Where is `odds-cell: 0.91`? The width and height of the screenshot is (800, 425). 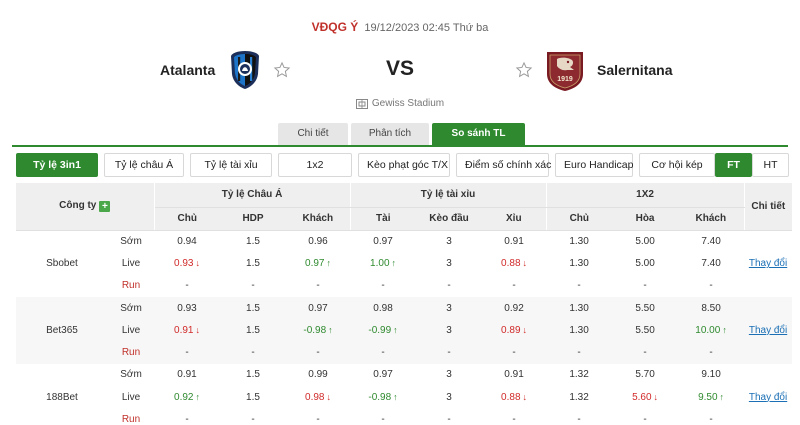 odds-cell: 0.91 is located at coordinates (187, 375).